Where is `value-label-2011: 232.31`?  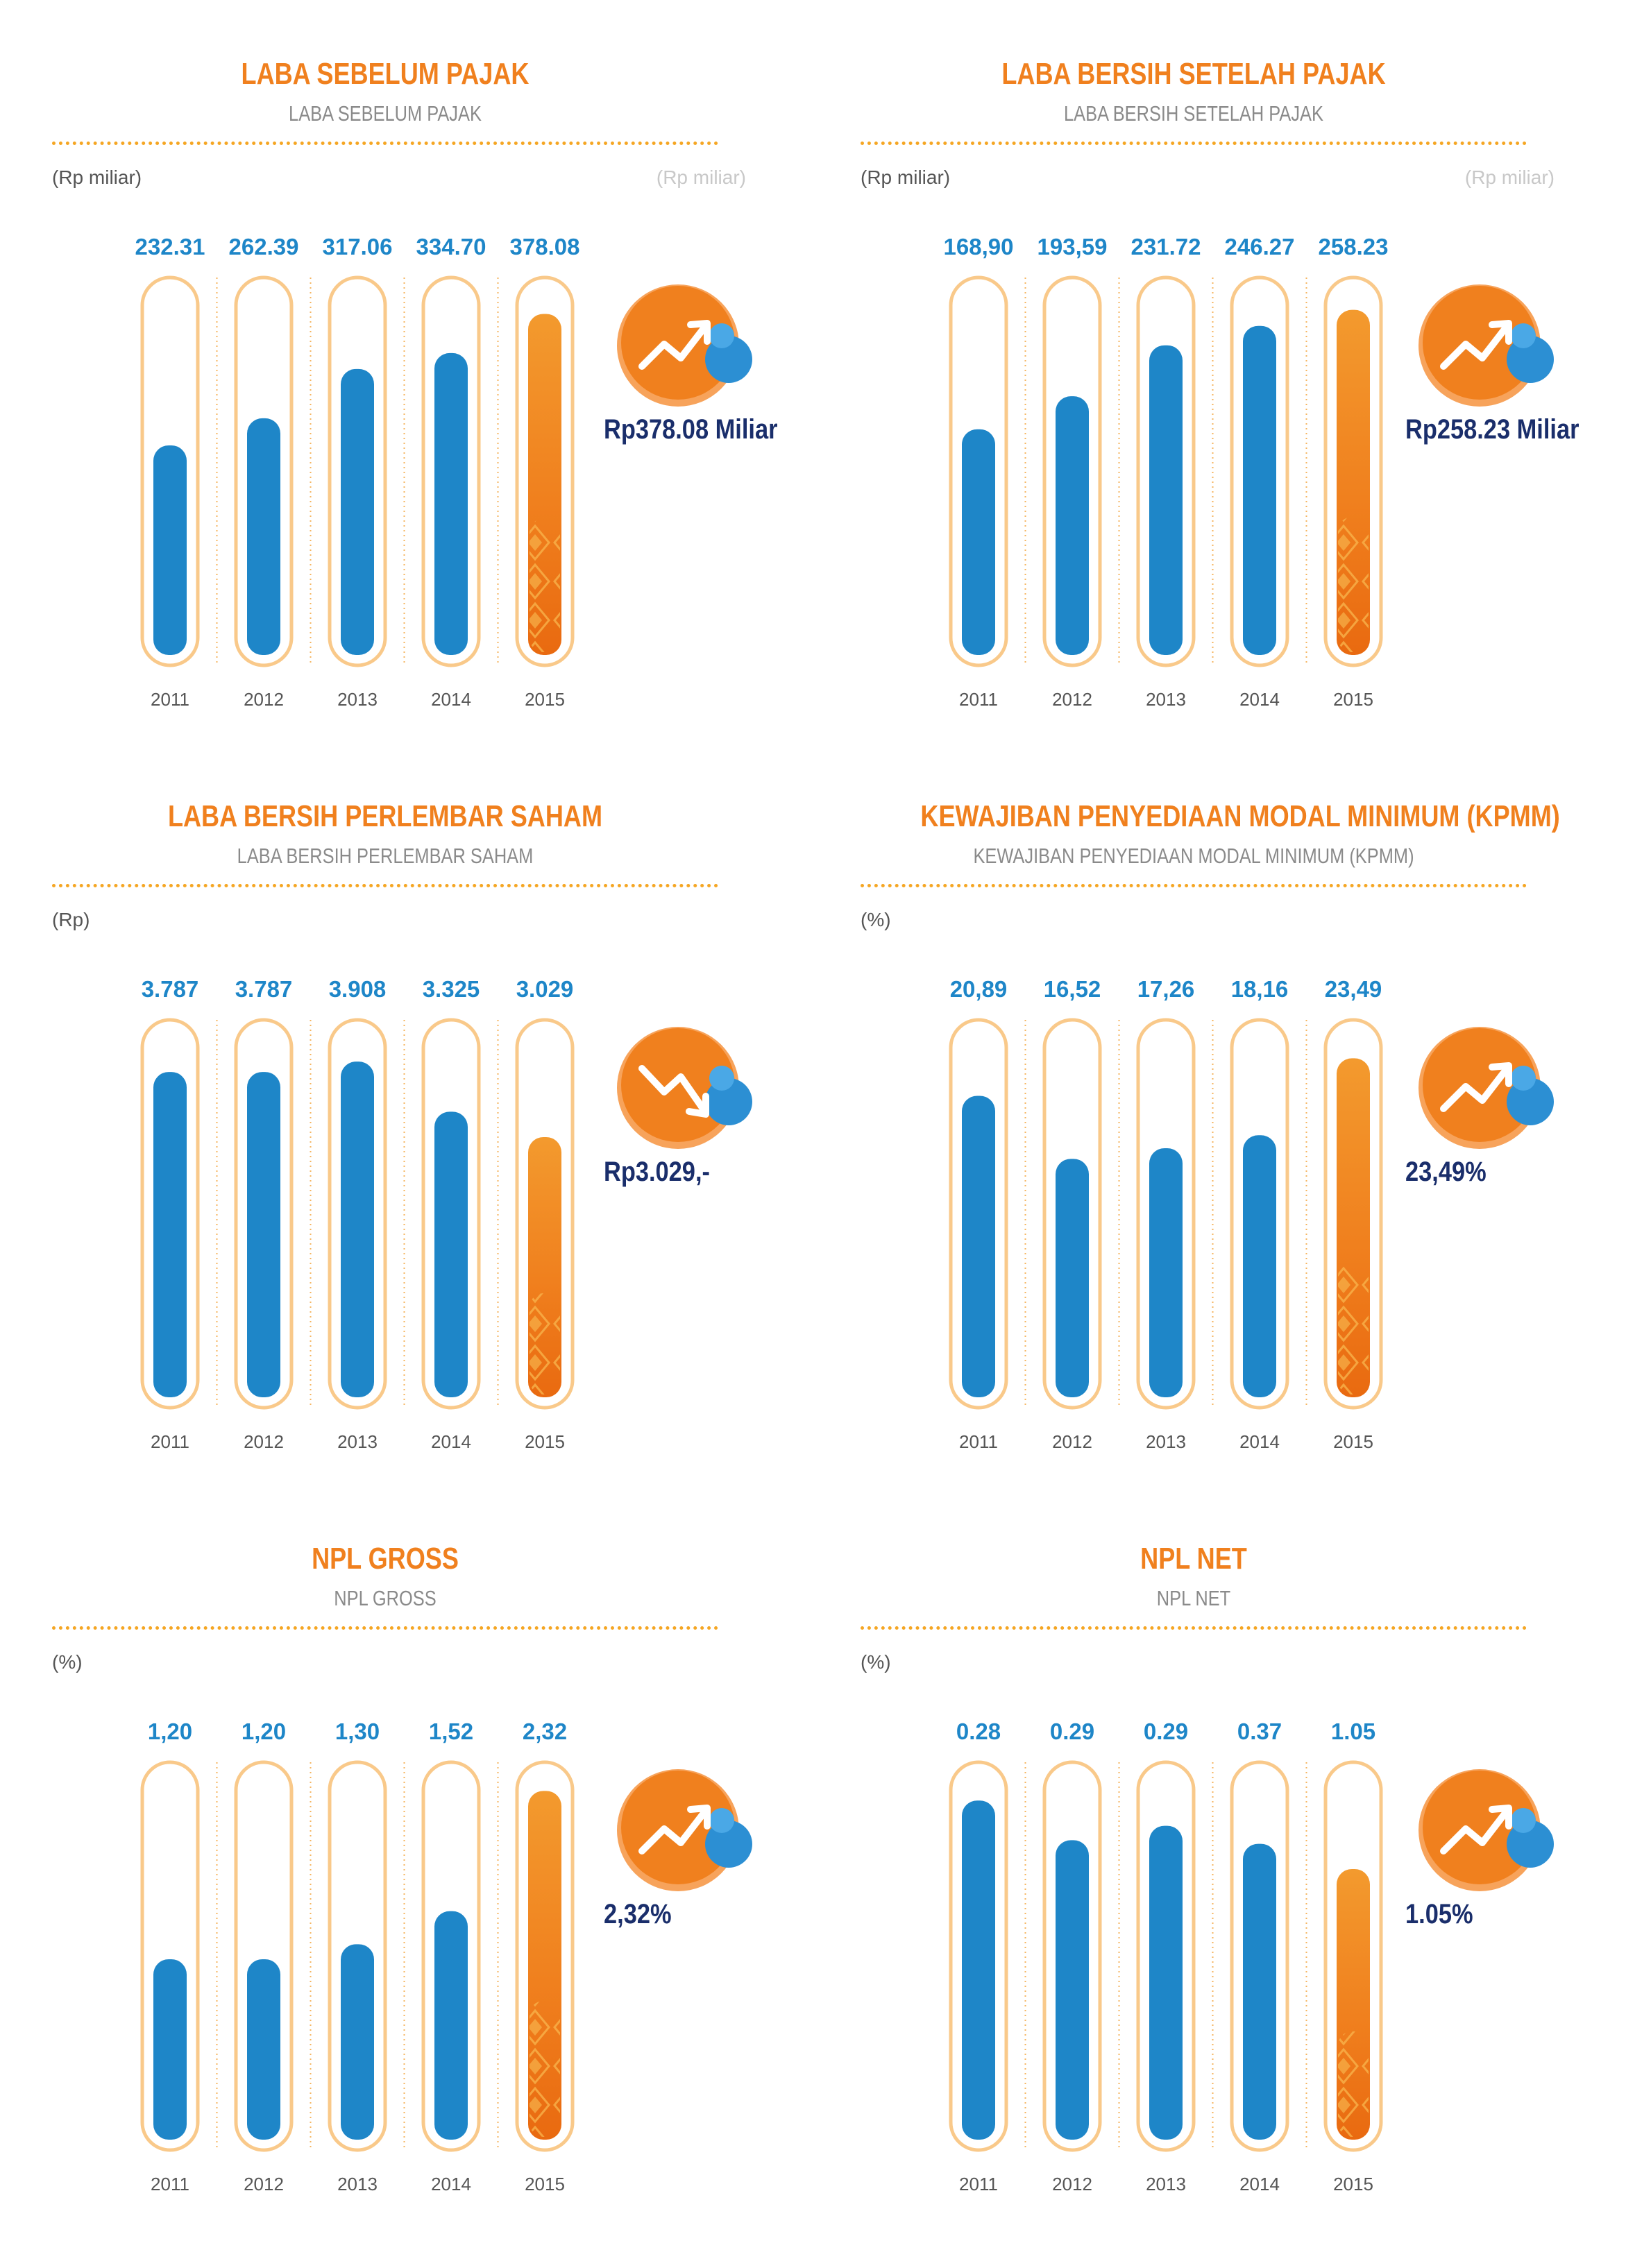 value-label-2011: 232.31 is located at coordinates (170, 246).